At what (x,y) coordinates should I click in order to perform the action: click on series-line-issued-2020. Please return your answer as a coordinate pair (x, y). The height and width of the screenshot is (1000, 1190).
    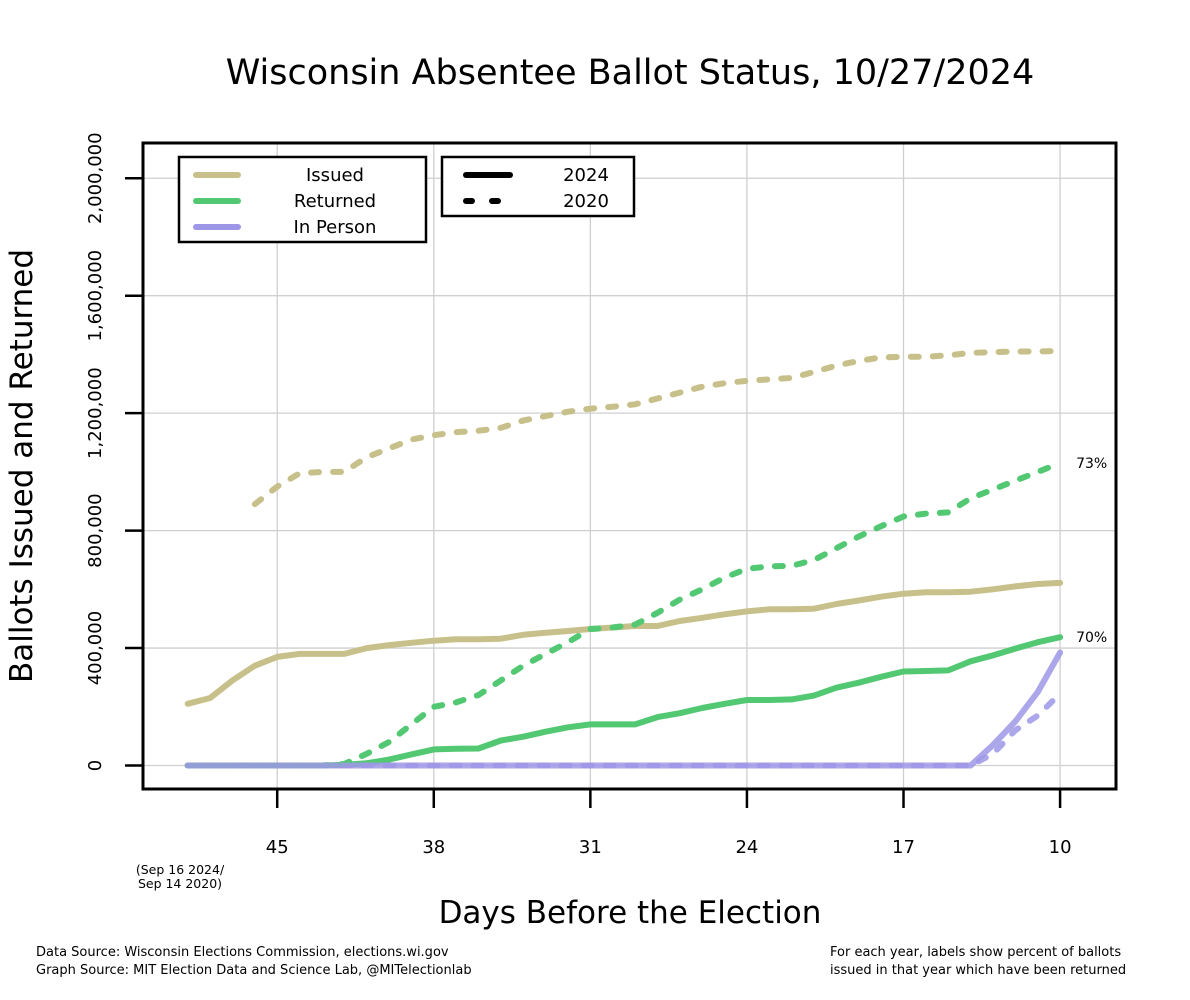
    Looking at the image, I should click on (657, 427).